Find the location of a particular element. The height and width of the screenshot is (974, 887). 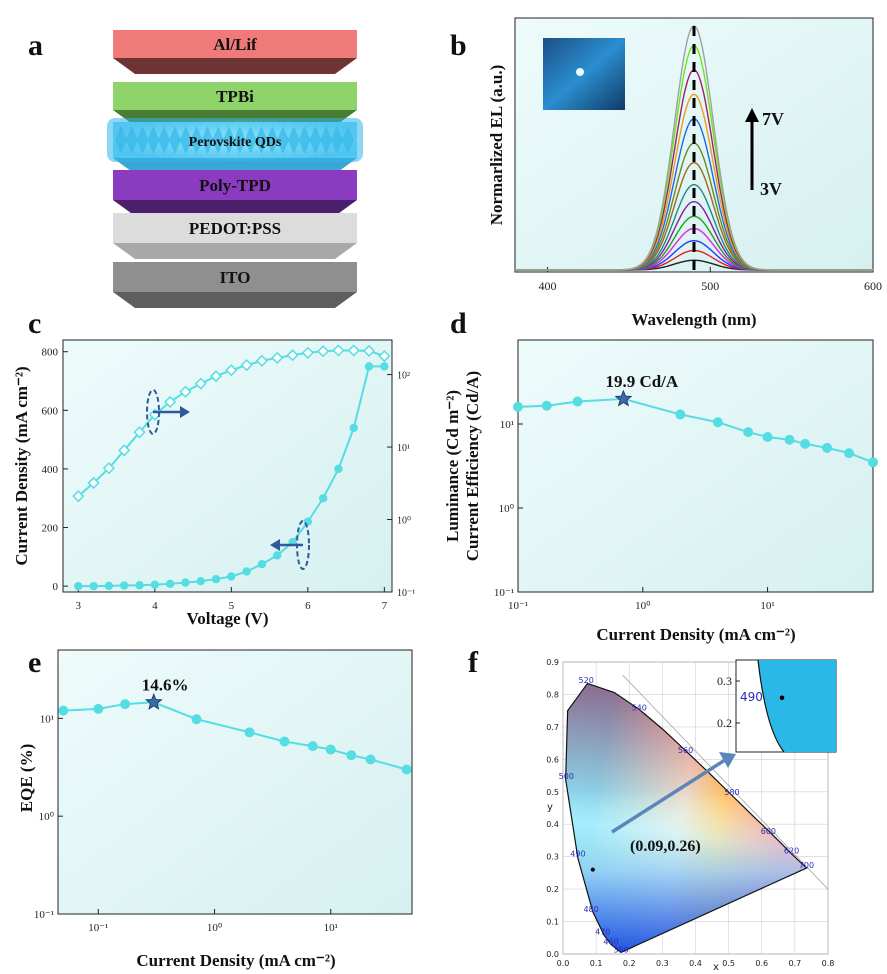

x-tick-label: 3 is located at coordinates (79, 606).